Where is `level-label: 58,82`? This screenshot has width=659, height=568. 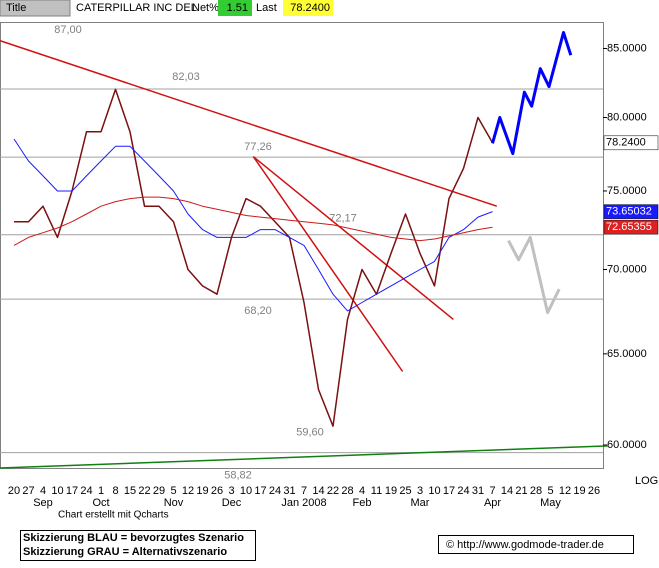 level-label: 58,82 is located at coordinates (238, 476).